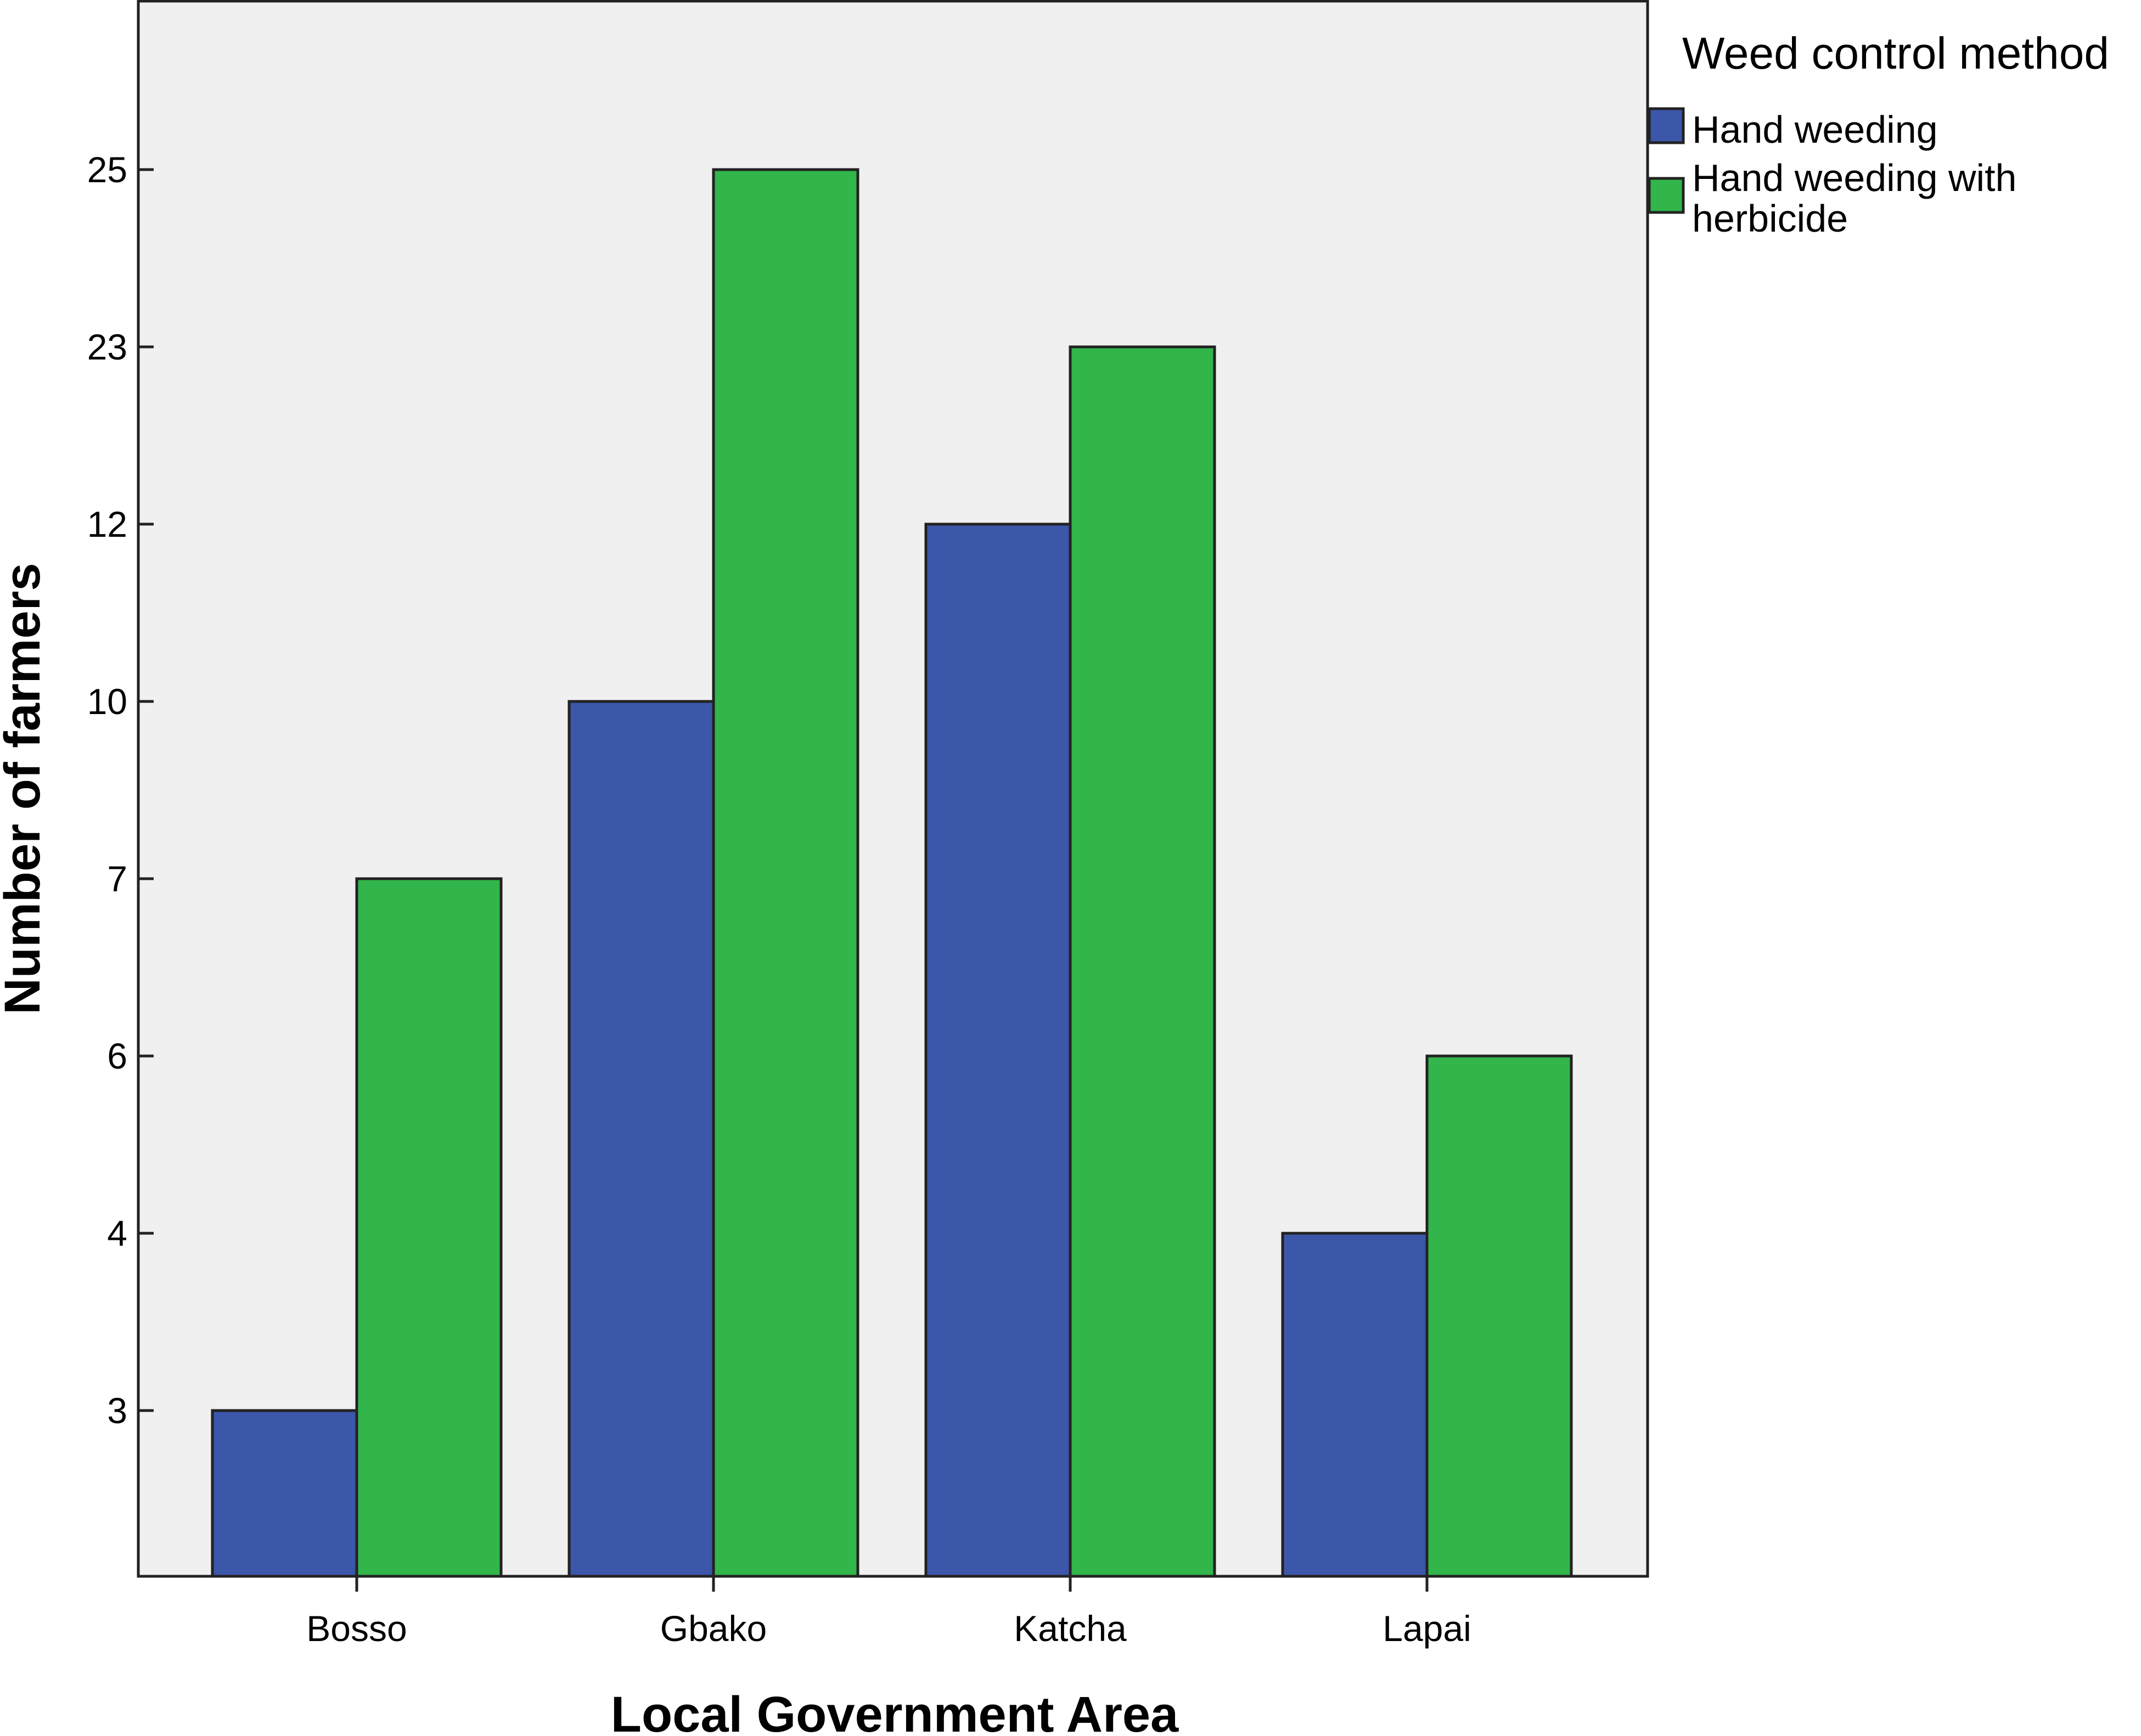  Describe the element at coordinates (121, 790) in the screenshot. I see `y-axis: 3 4 6 7 10 12 23 25` at that location.